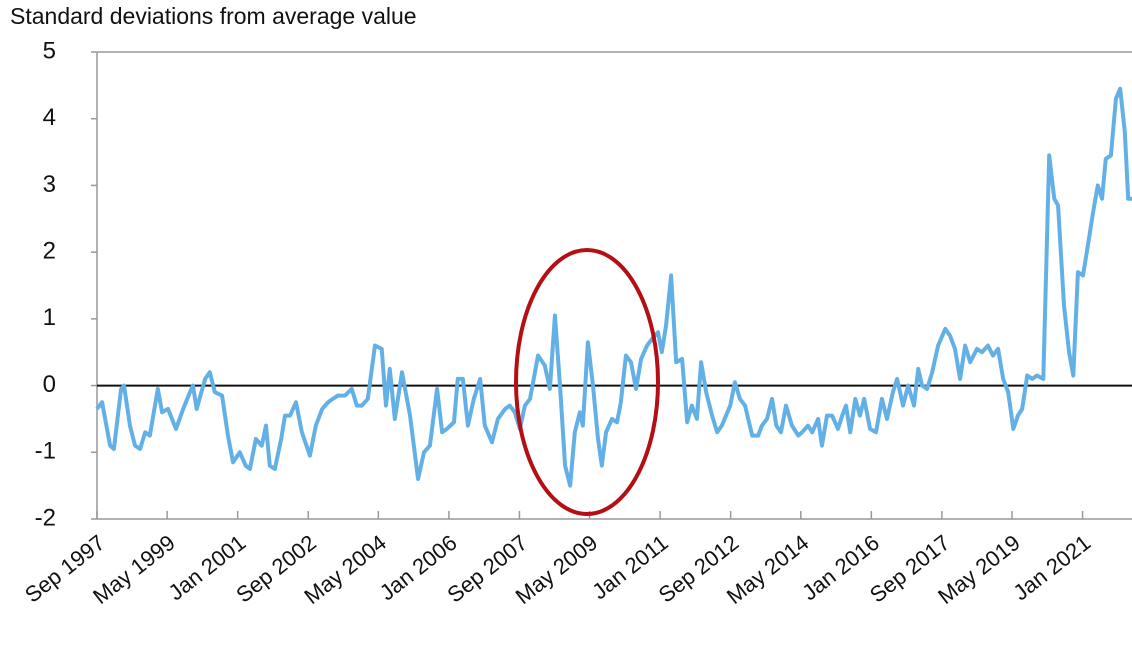 This screenshot has height=658, width=1132. I want to click on y-tick-label: 0, so click(49, 384).